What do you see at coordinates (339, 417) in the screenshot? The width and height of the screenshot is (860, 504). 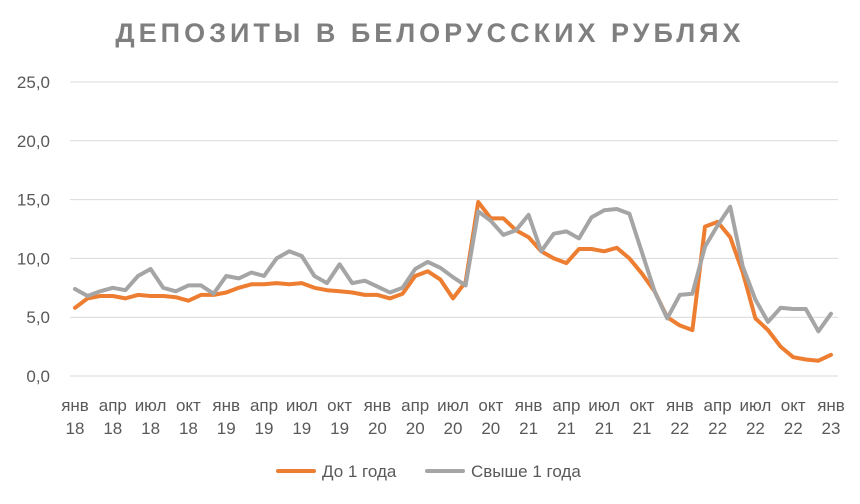 I see `x-tick-label: окт 19` at bounding box center [339, 417].